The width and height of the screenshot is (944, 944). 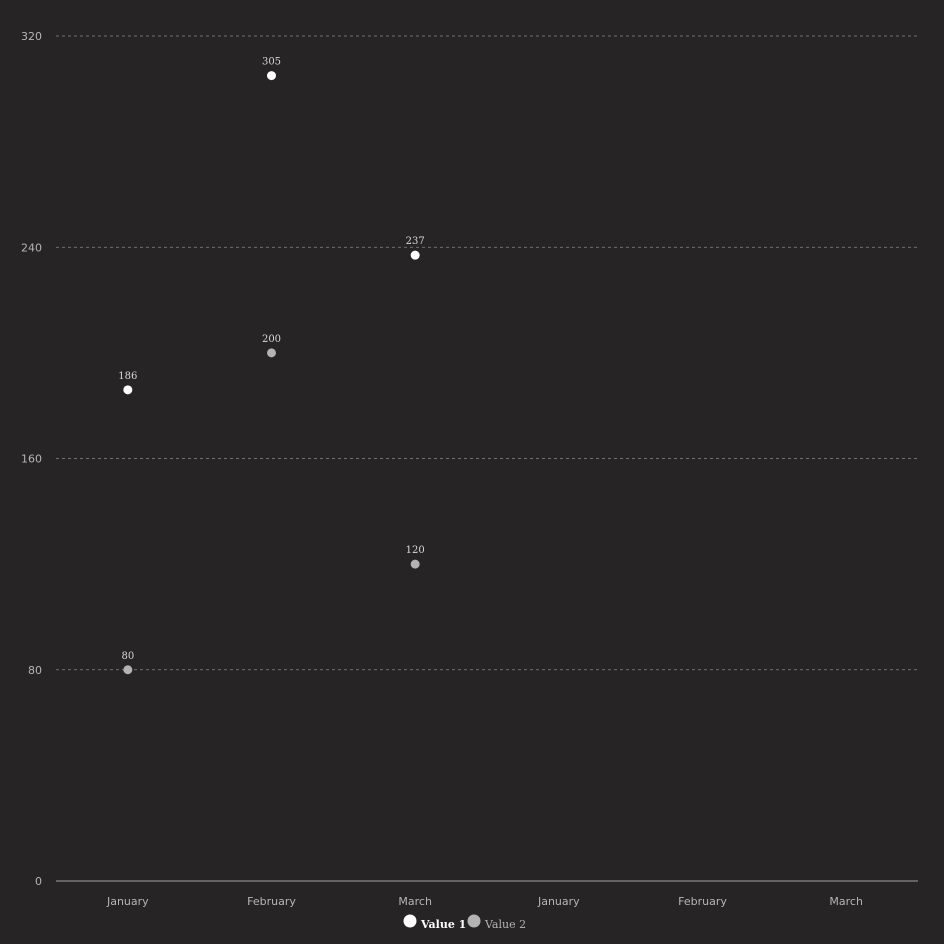 I want to click on y-axis: 0 80 160 240 320, so click(x=31, y=459).